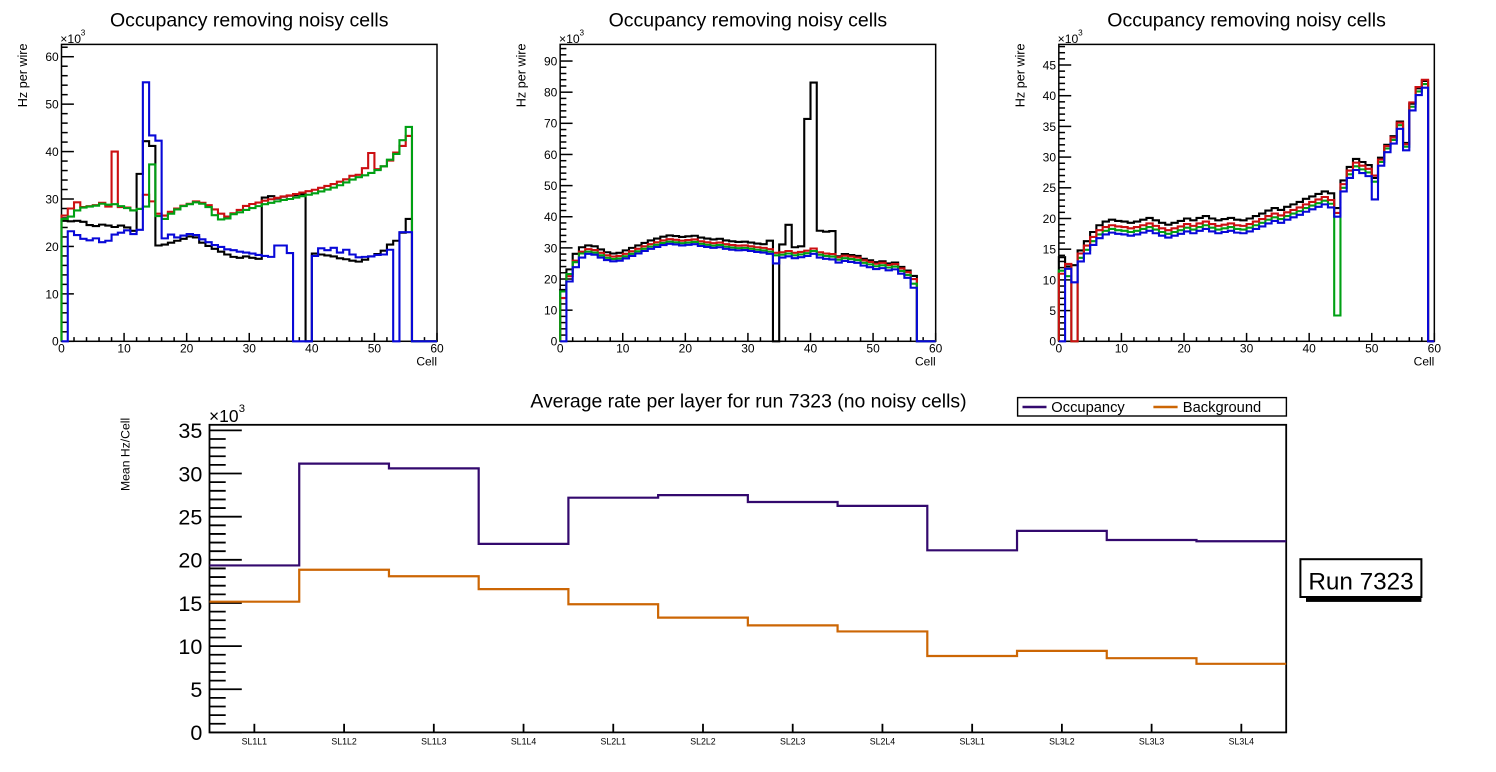  Describe the element at coordinates (524, 742) in the screenshot. I see `svg-text: SL1L4` at that location.